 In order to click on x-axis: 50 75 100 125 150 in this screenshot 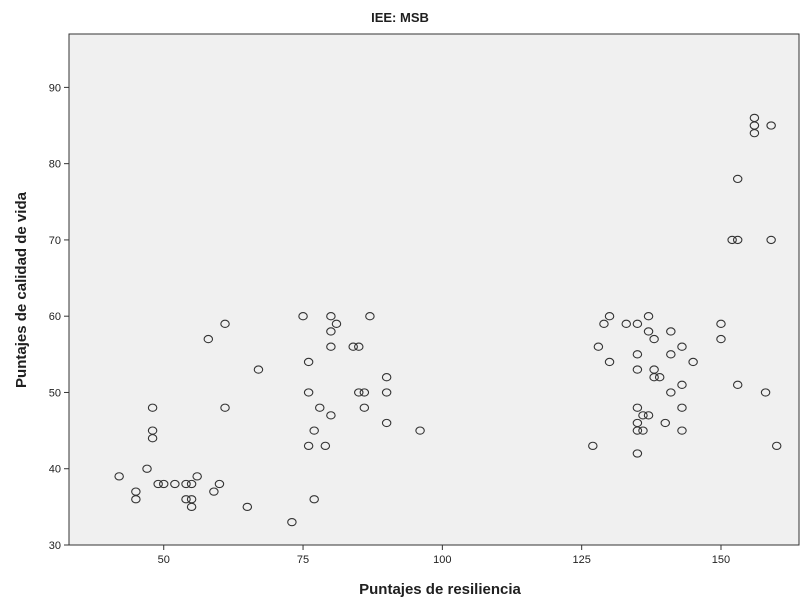, I will do `click(444, 555)`.